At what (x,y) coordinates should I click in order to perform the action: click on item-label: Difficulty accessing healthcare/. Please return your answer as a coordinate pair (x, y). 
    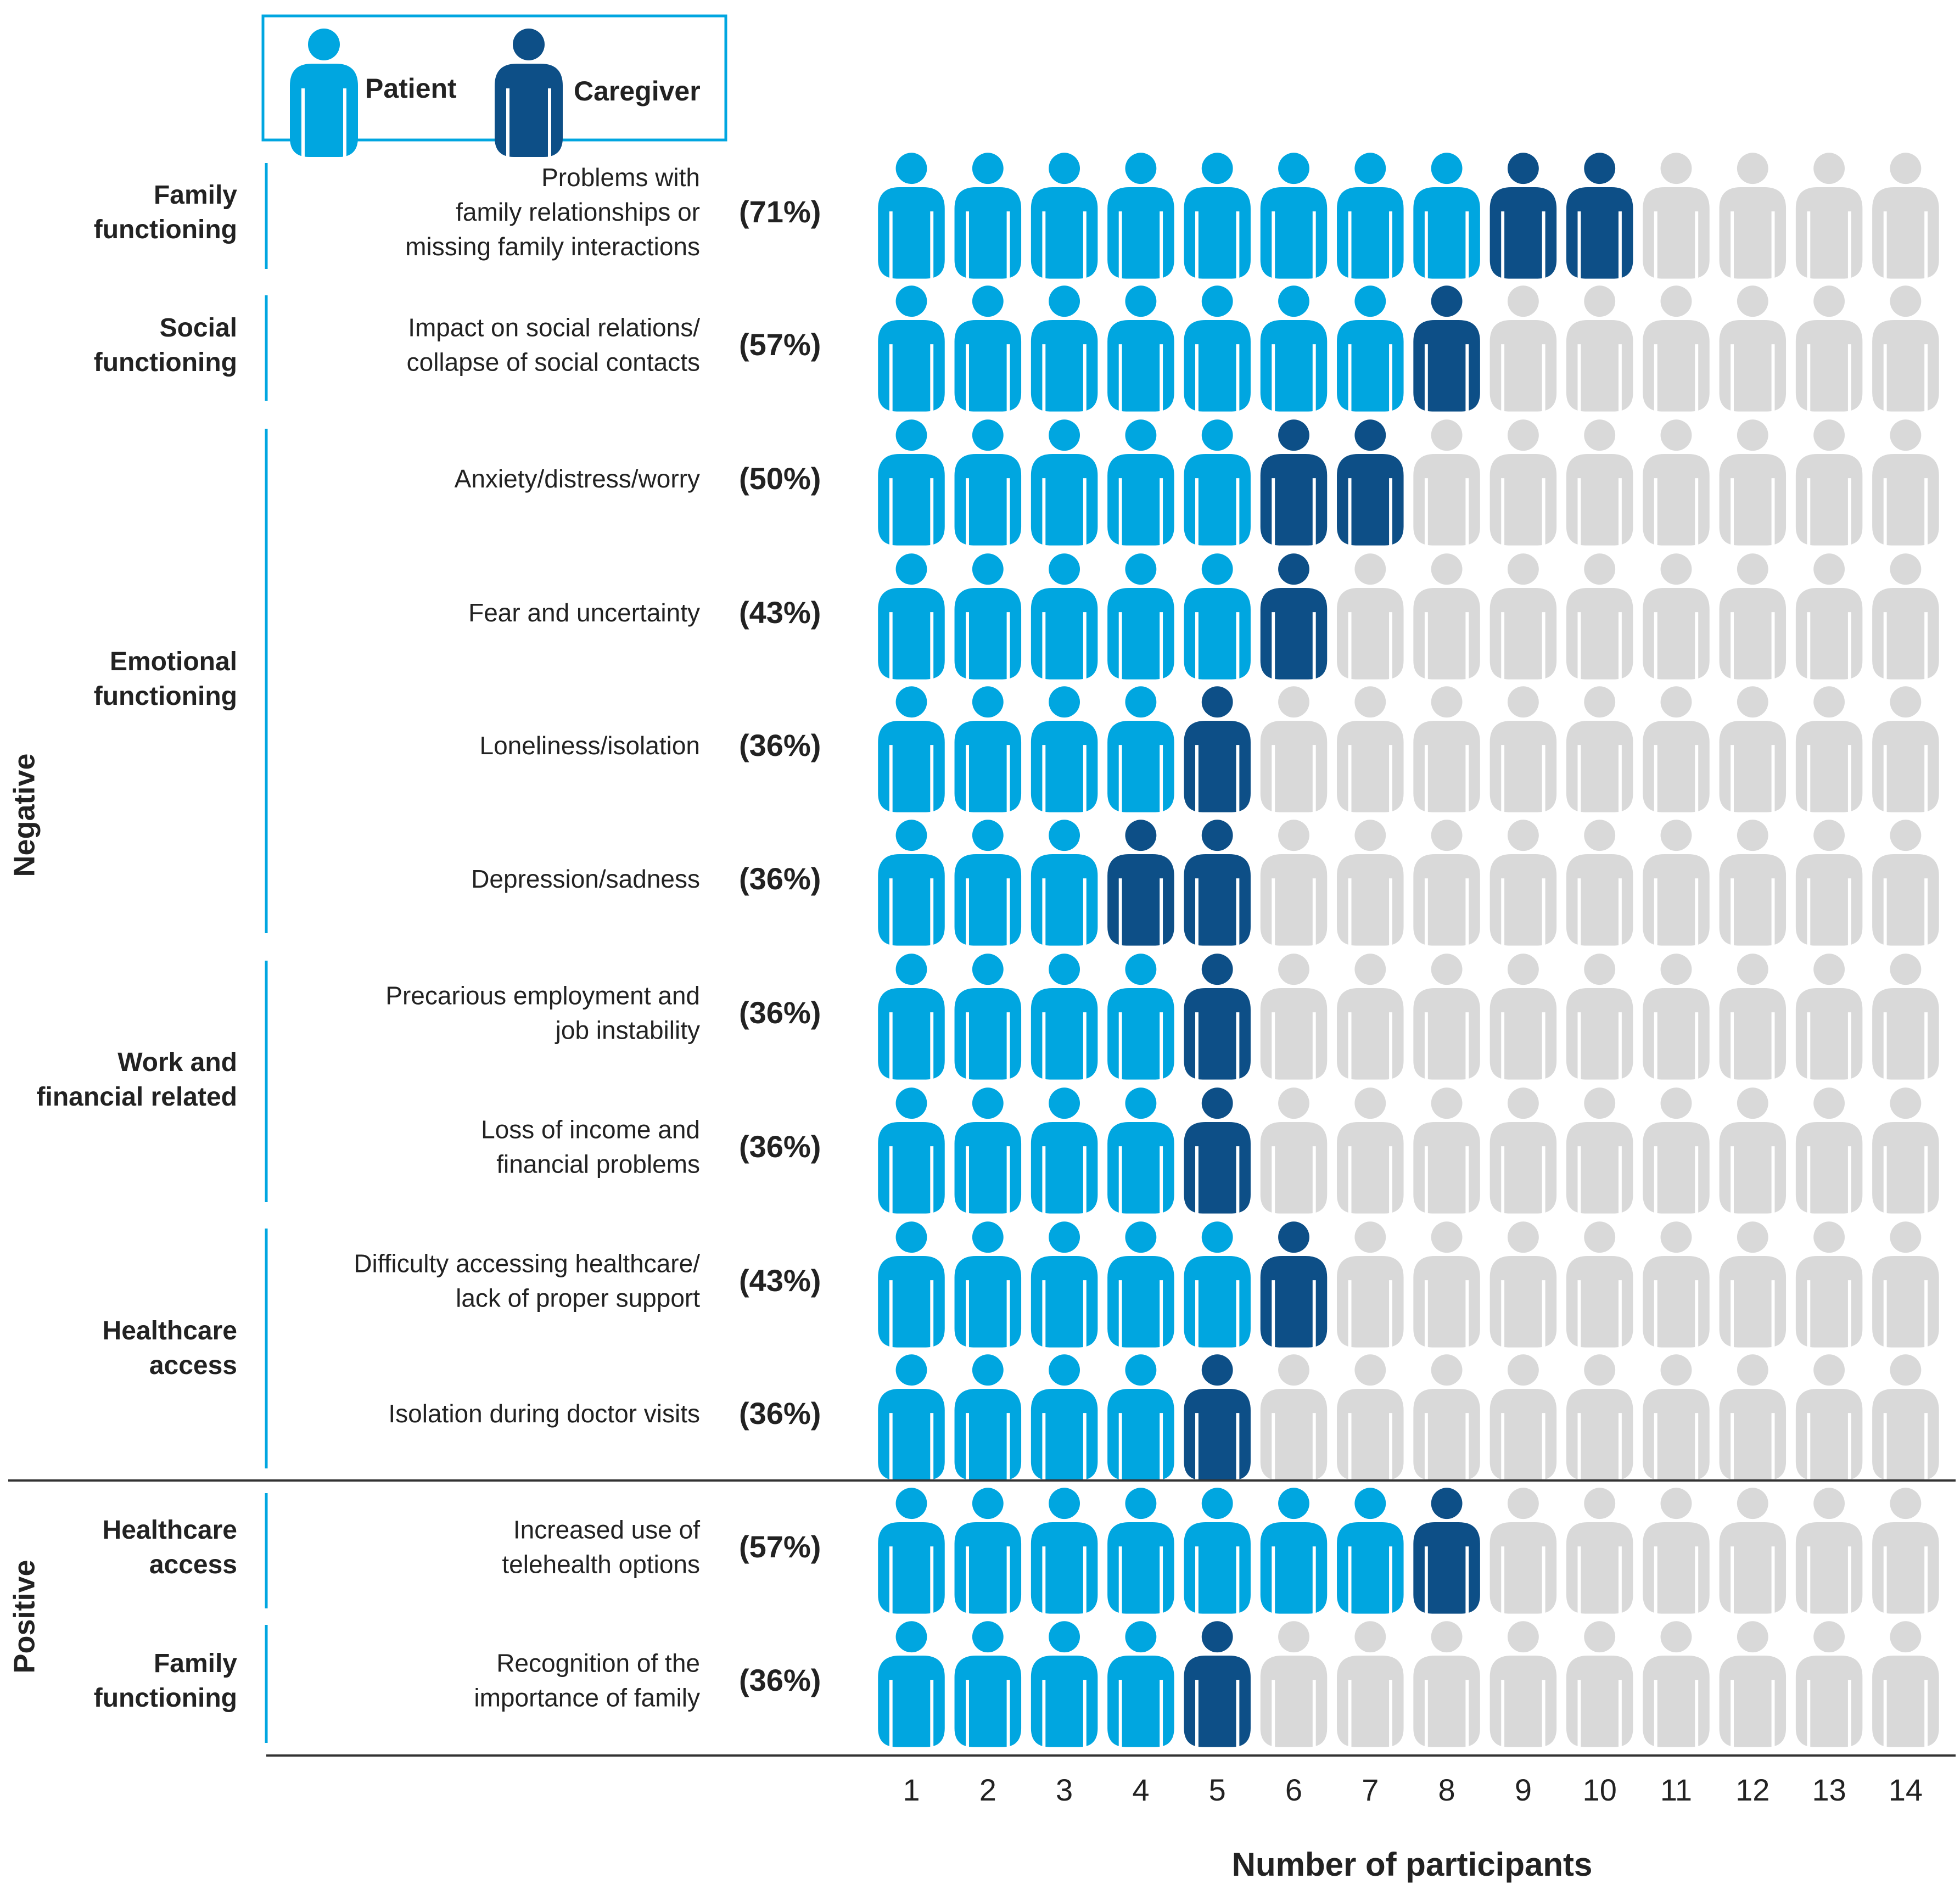
    Looking at the image, I should click on (527, 1263).